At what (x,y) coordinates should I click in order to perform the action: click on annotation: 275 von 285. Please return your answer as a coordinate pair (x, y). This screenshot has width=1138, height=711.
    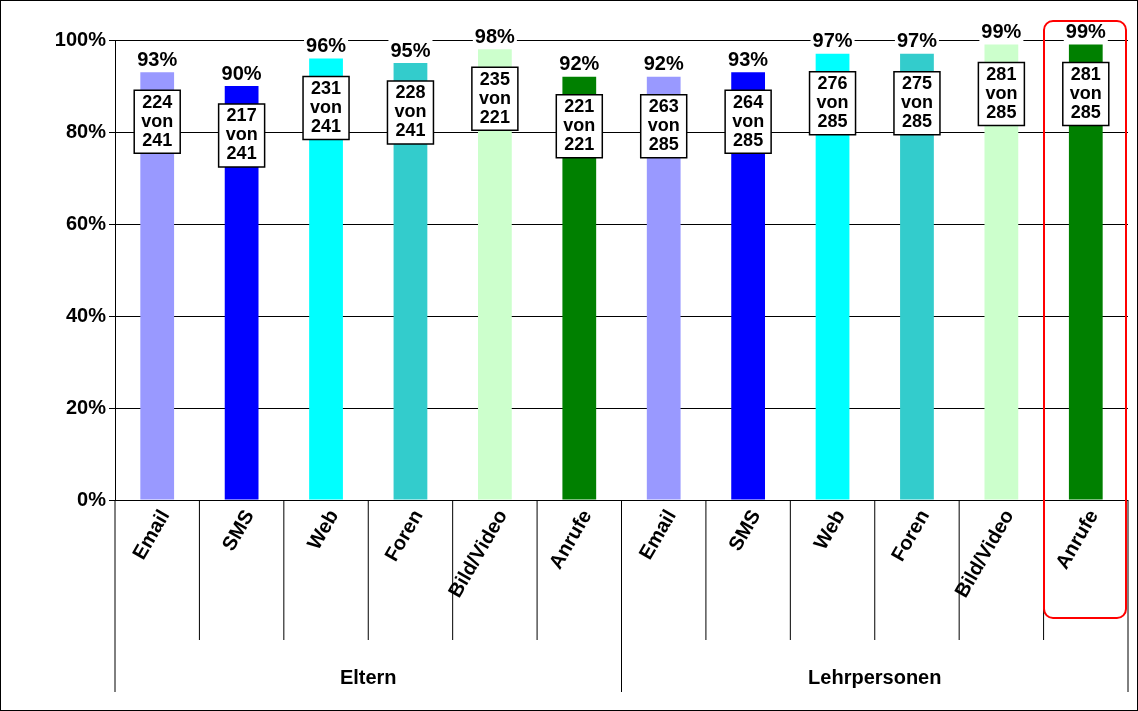
    Looking at the image, I should click on (916, 102).